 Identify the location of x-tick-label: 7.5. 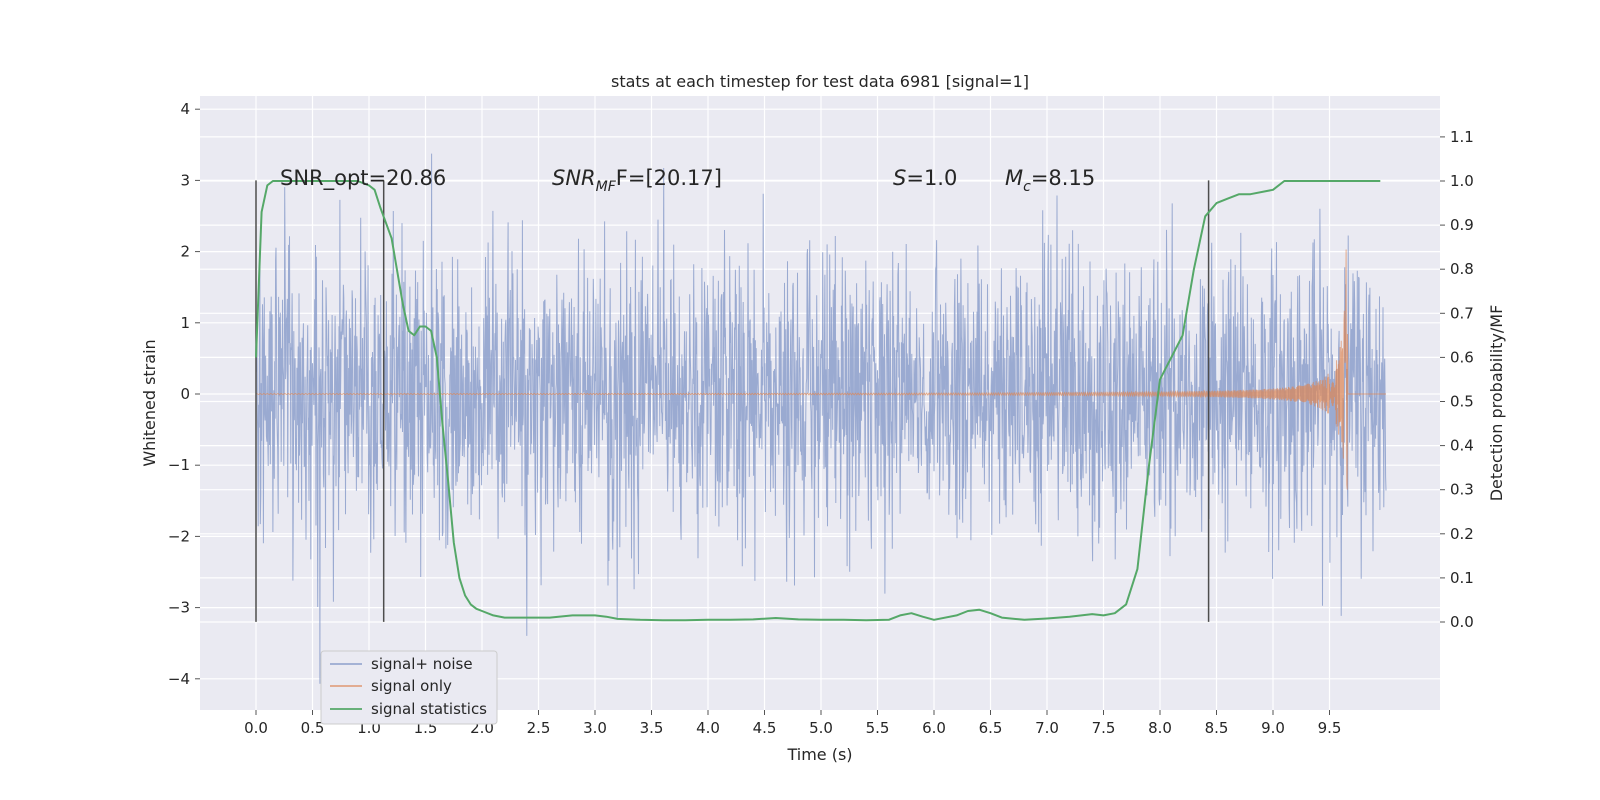
(1104, 728).